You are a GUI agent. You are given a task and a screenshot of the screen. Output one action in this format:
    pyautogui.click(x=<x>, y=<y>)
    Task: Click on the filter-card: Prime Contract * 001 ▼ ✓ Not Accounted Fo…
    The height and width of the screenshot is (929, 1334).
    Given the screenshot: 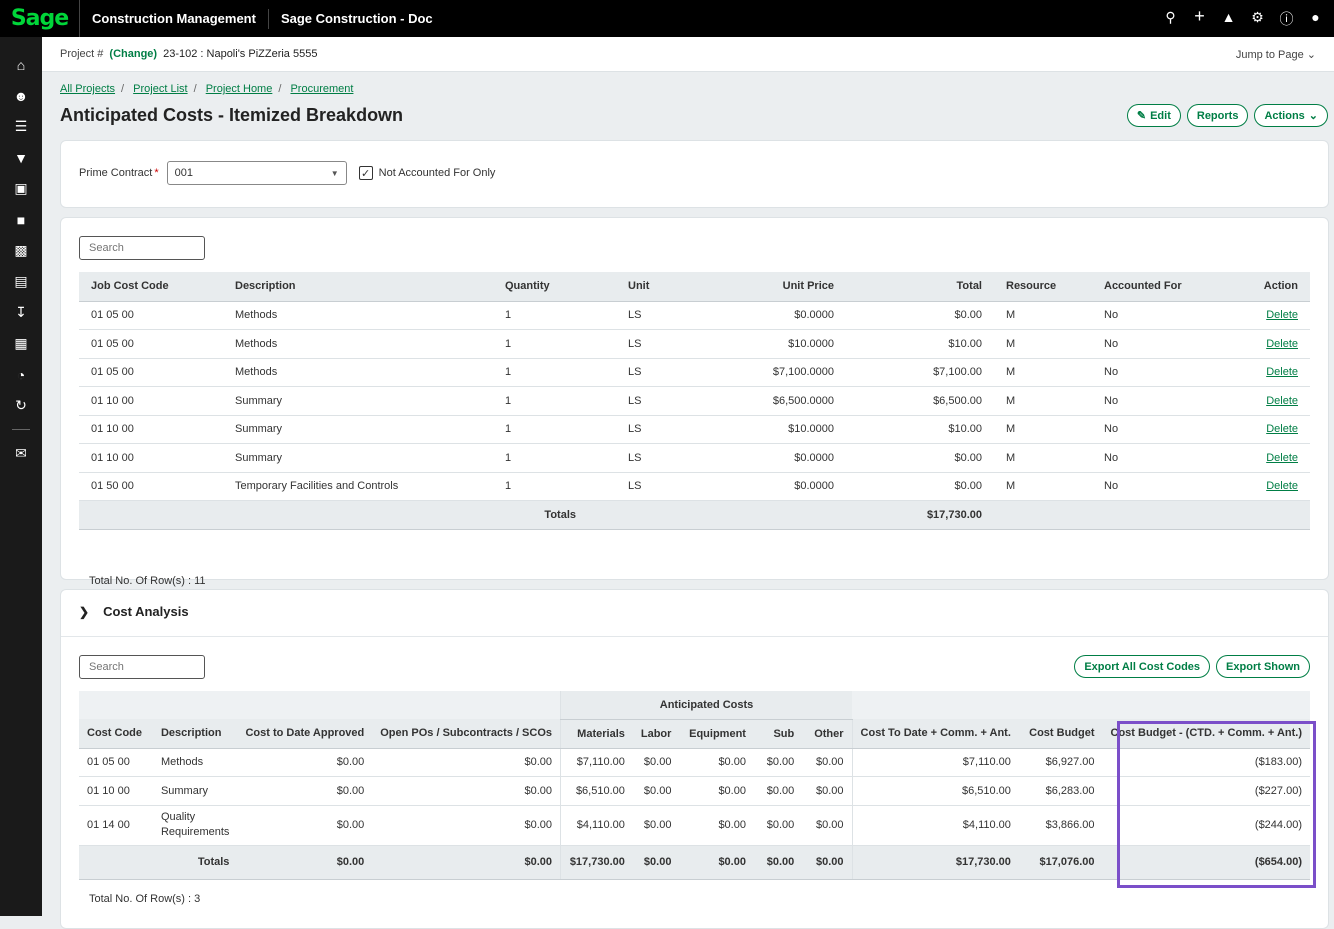 What is the action you would take?
    pyautogui.click(x=694, y=174)
    